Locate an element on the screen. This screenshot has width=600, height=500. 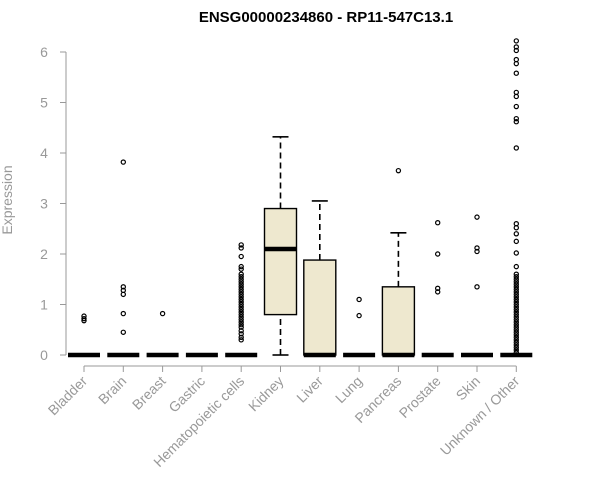
y-tick-label: 0 is located at coordinates (44, 355).